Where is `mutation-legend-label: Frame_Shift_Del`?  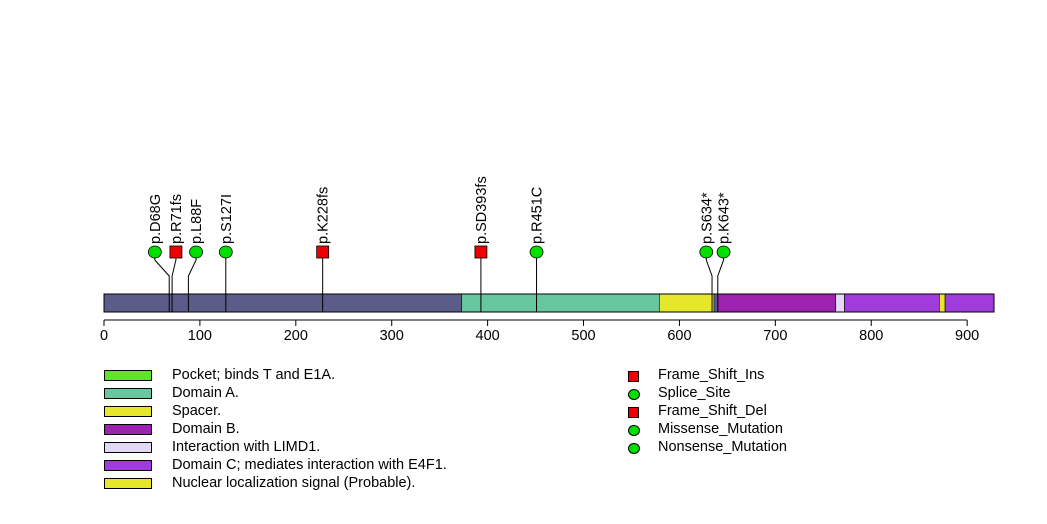
mutation-legend-label: Frame_Shift_Del is located at coordinates (712, 411).